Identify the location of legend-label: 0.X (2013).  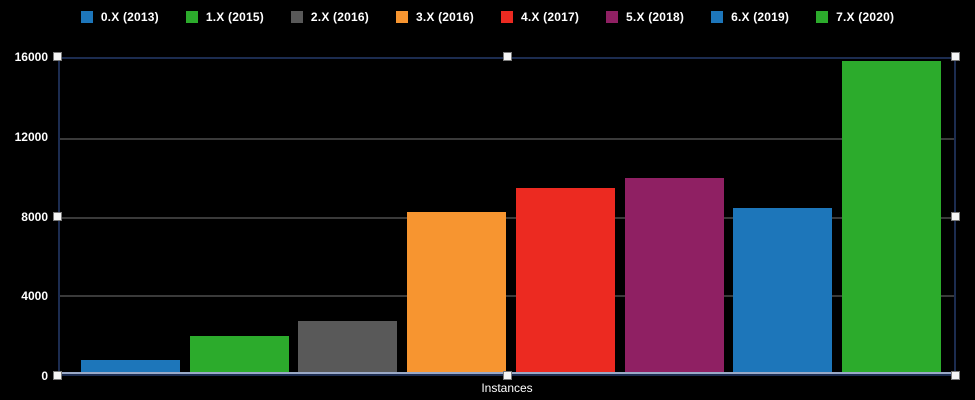
(129, 17).